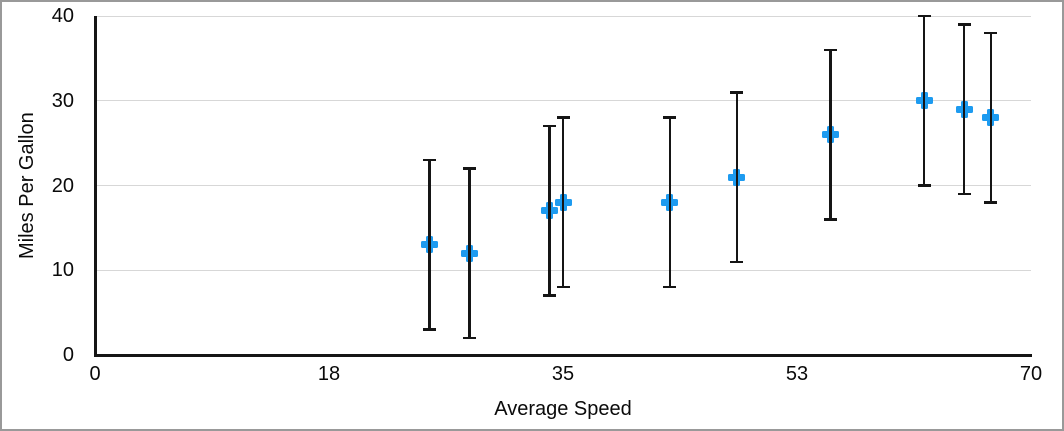  Describe the element at coordinates (62, 270) in the screenshot. I see `y-tick-label: 10` at that location.